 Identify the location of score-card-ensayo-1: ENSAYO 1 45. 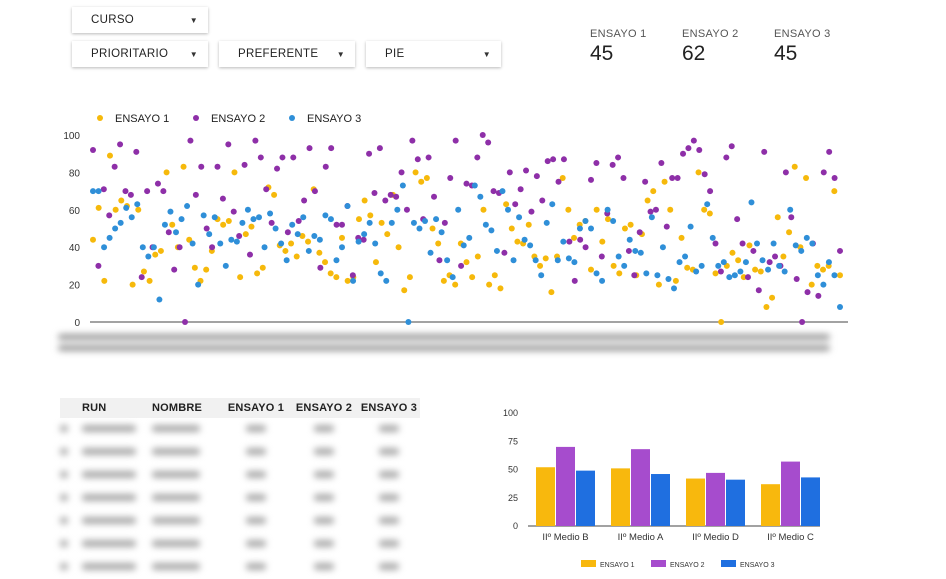
(618, 47).